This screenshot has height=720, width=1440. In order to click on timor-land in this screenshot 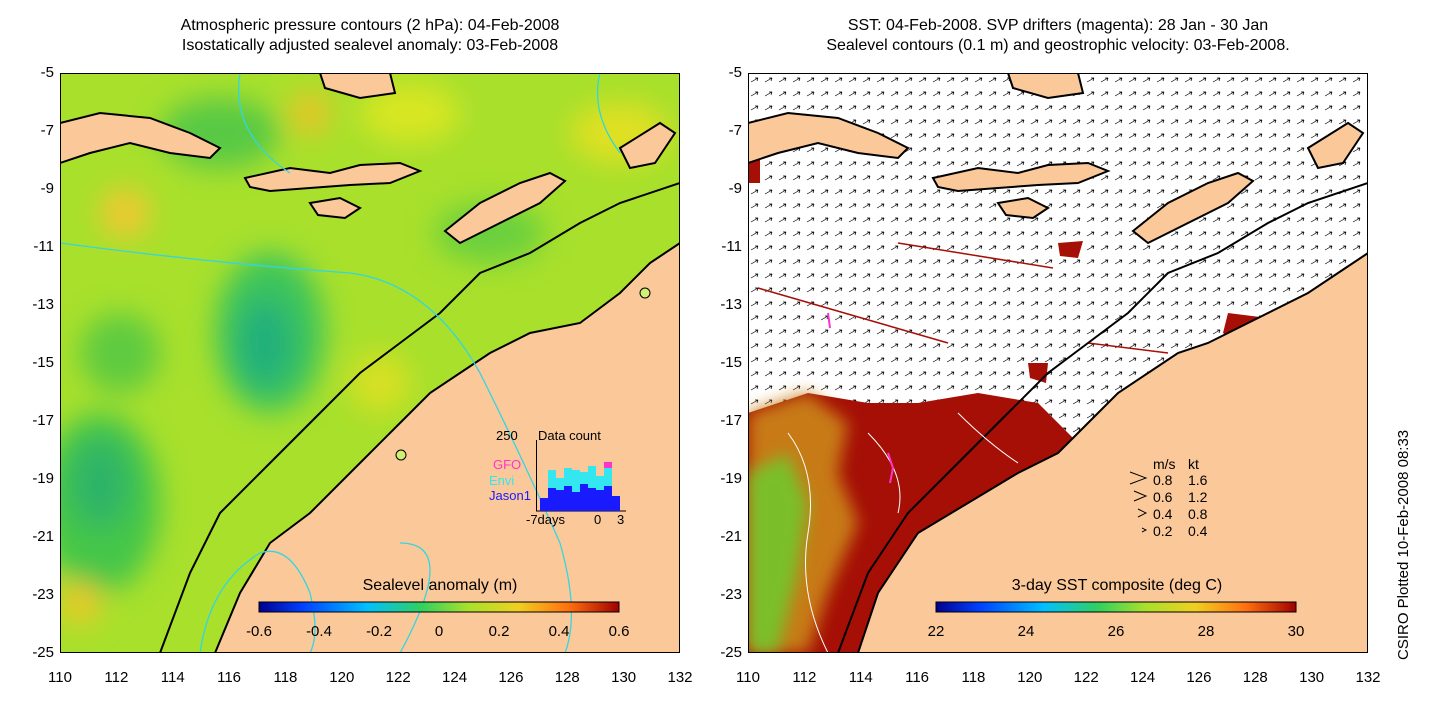, I will do `click(505, 208)`.